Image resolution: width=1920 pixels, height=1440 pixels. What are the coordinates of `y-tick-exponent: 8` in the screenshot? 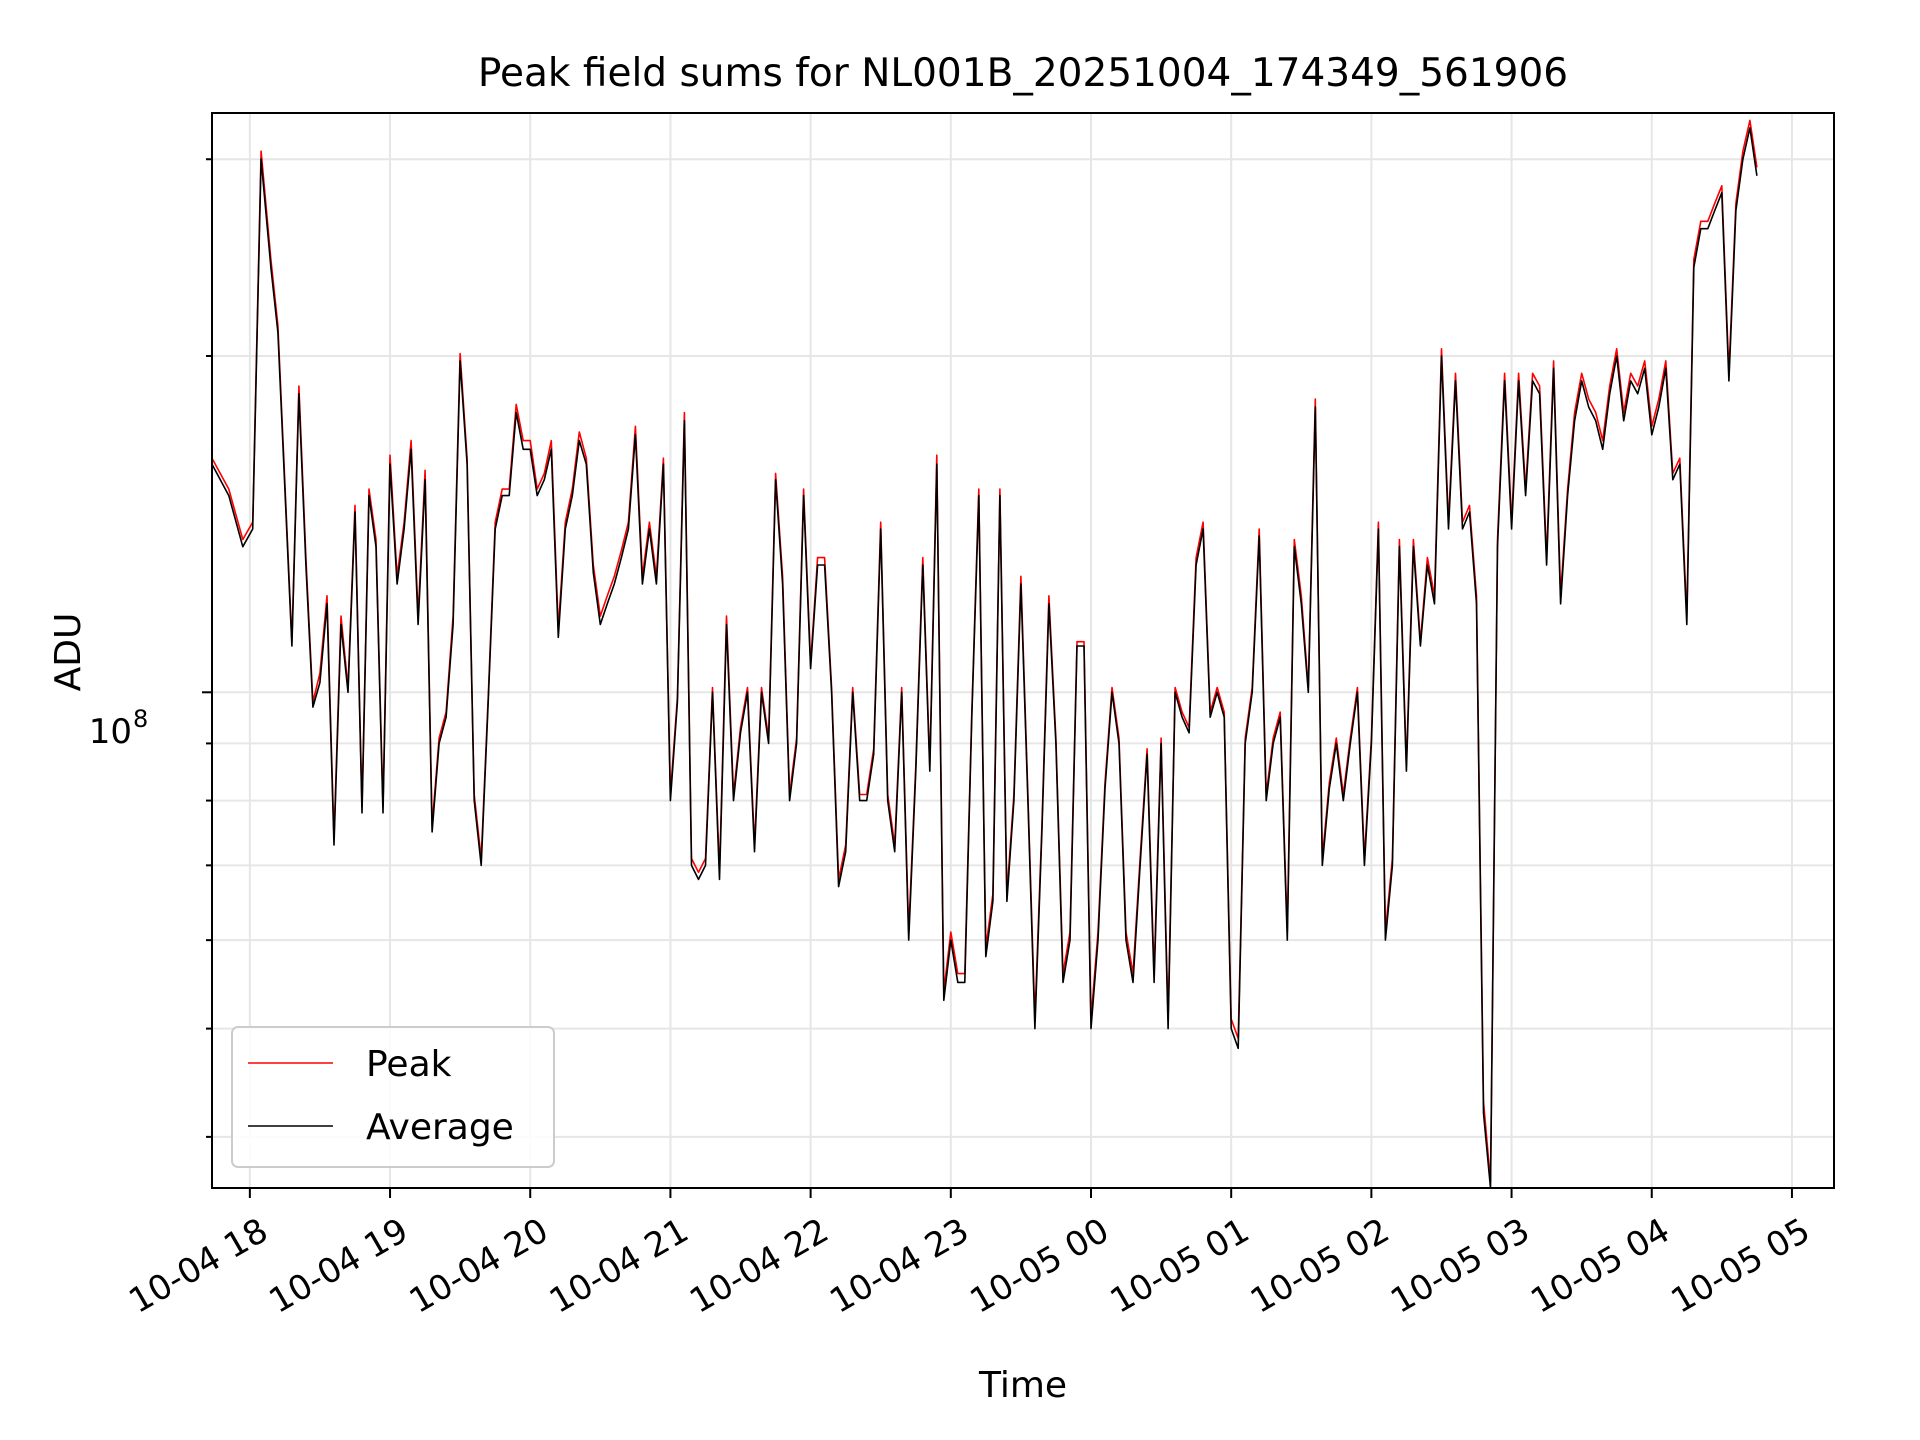 It's located at (140, 719).